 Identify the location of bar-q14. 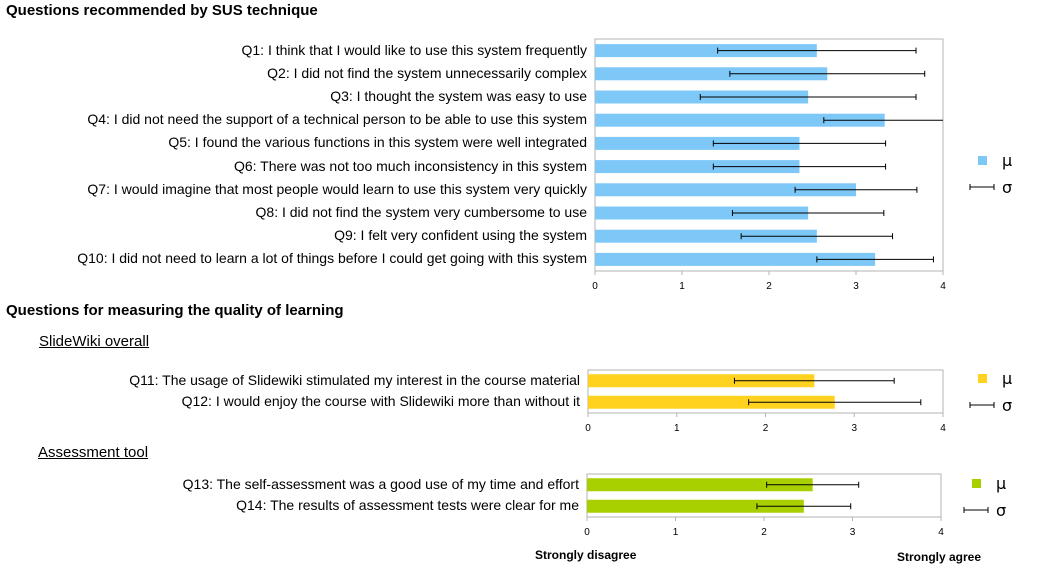
(695, 506).